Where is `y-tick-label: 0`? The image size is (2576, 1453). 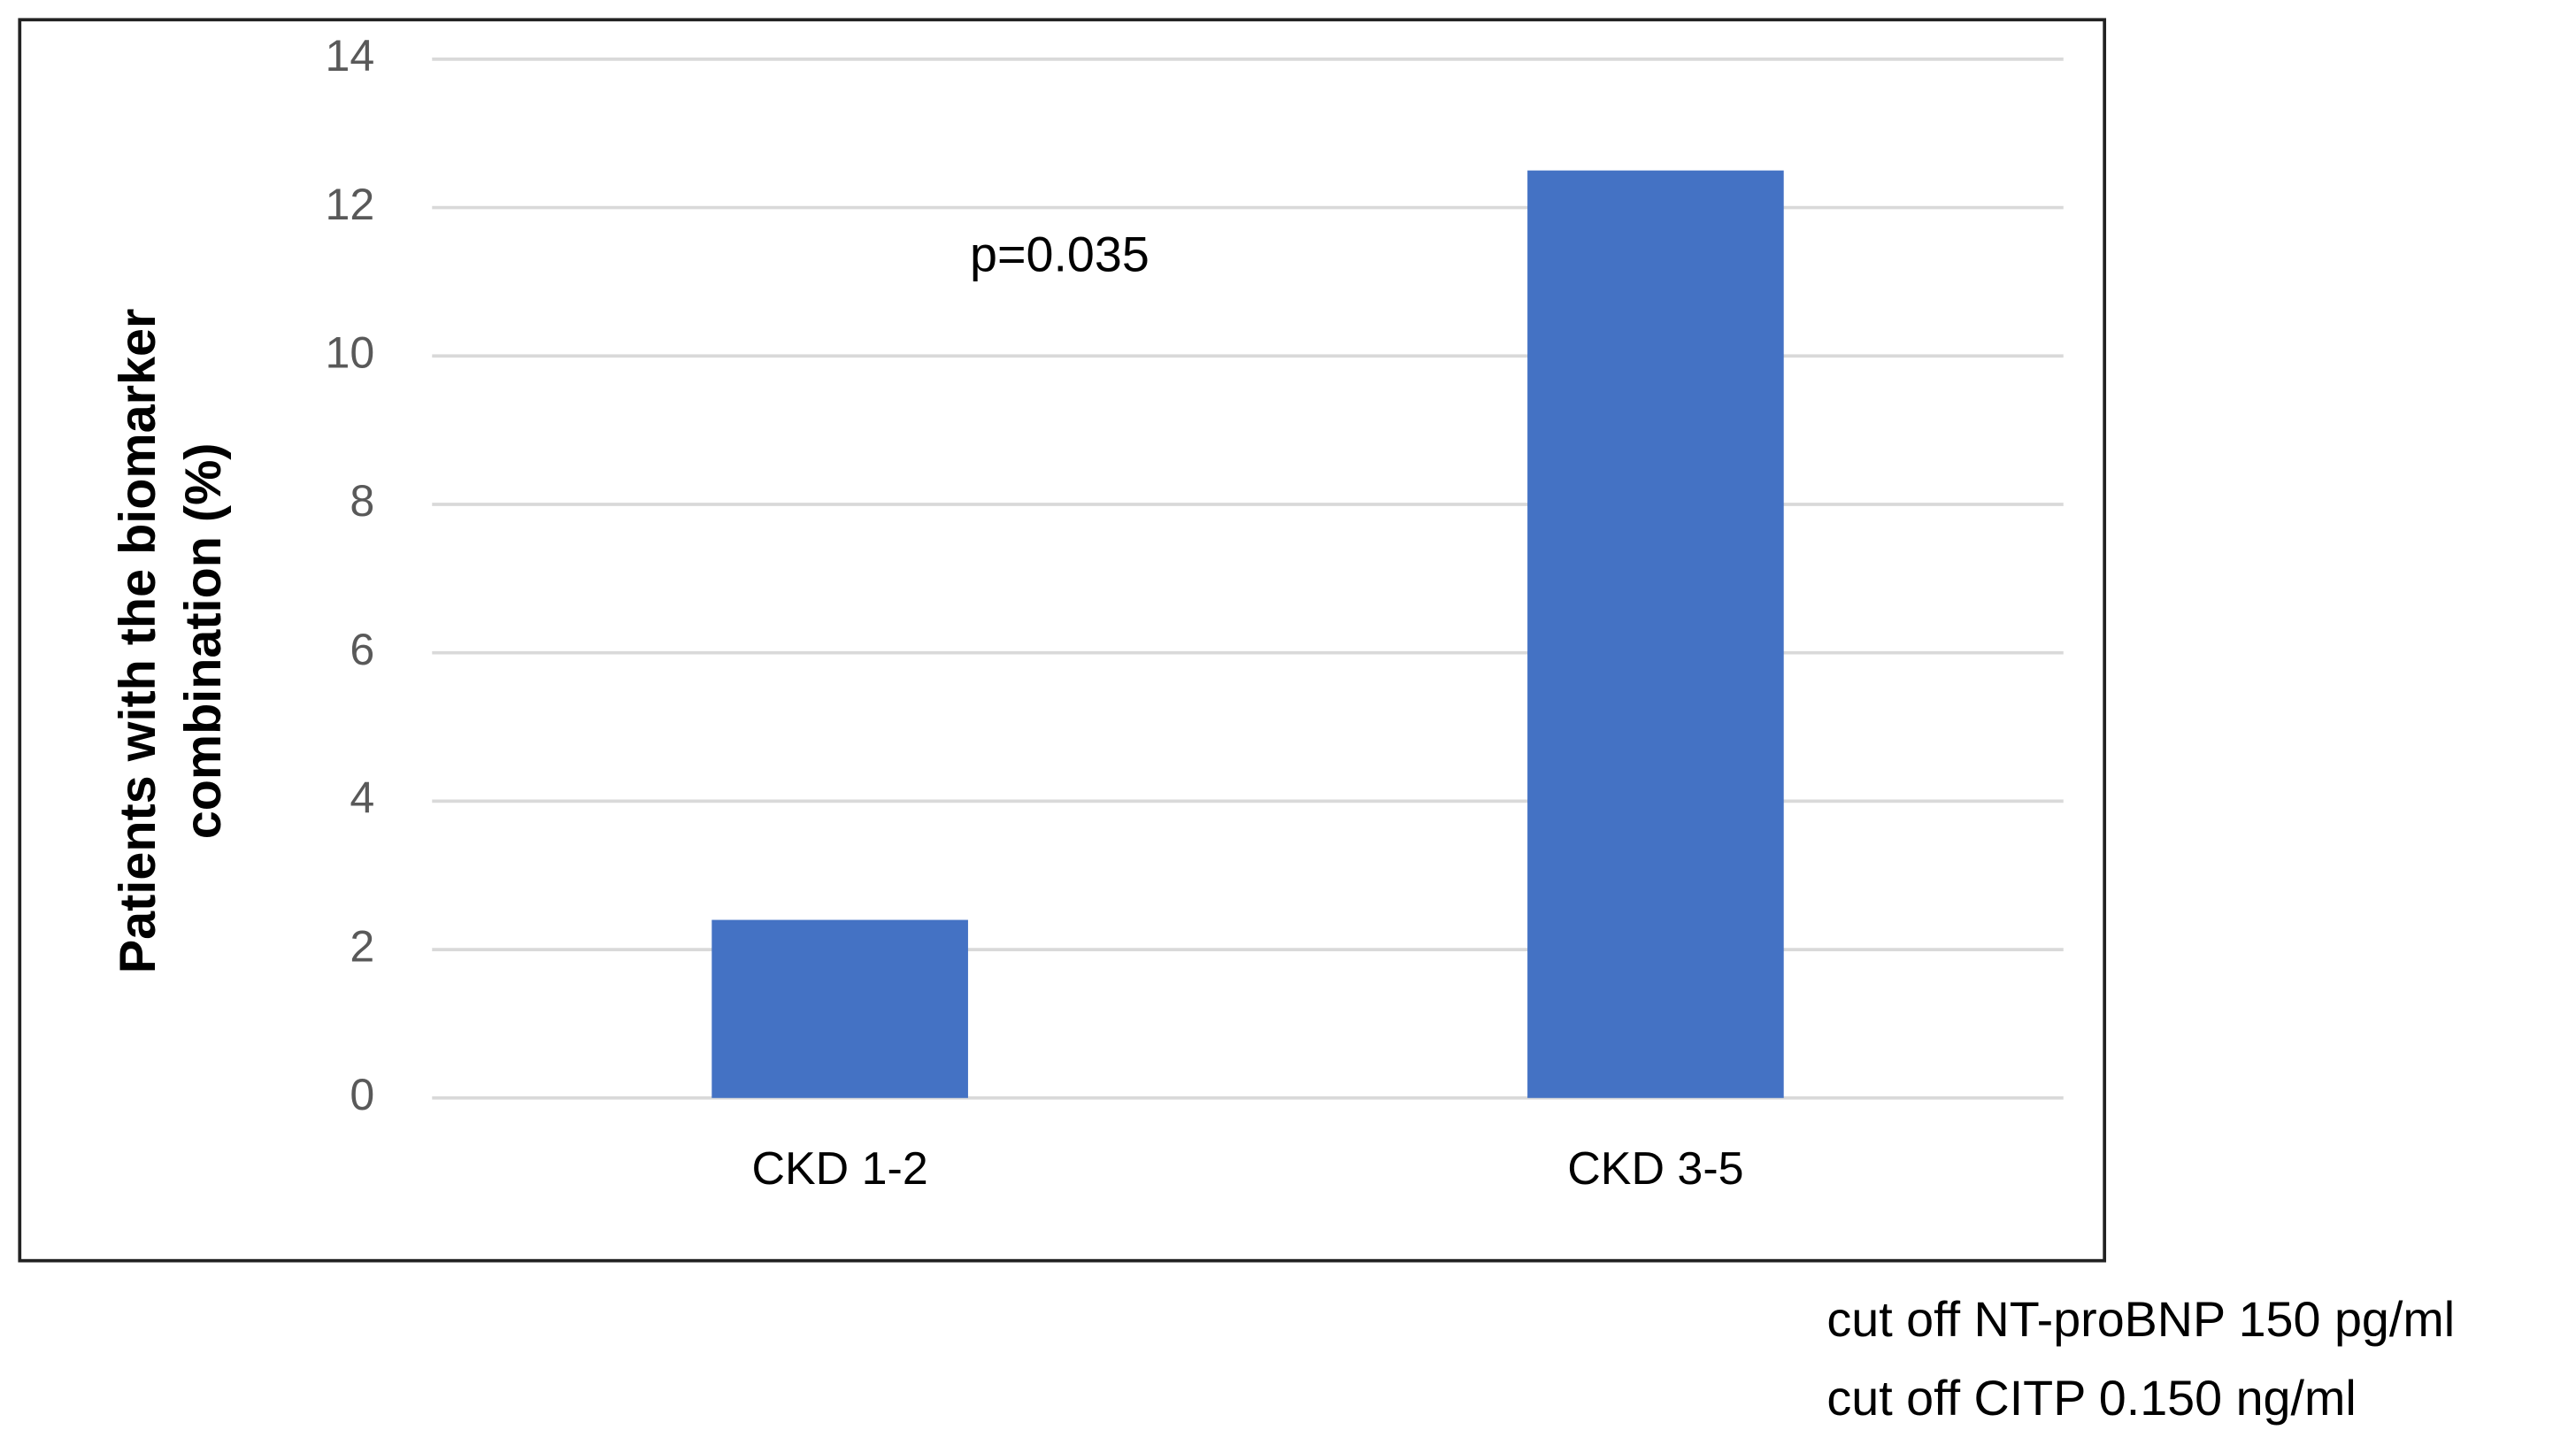
y-tick-label: 0 is located at coordinates (362, 1094).